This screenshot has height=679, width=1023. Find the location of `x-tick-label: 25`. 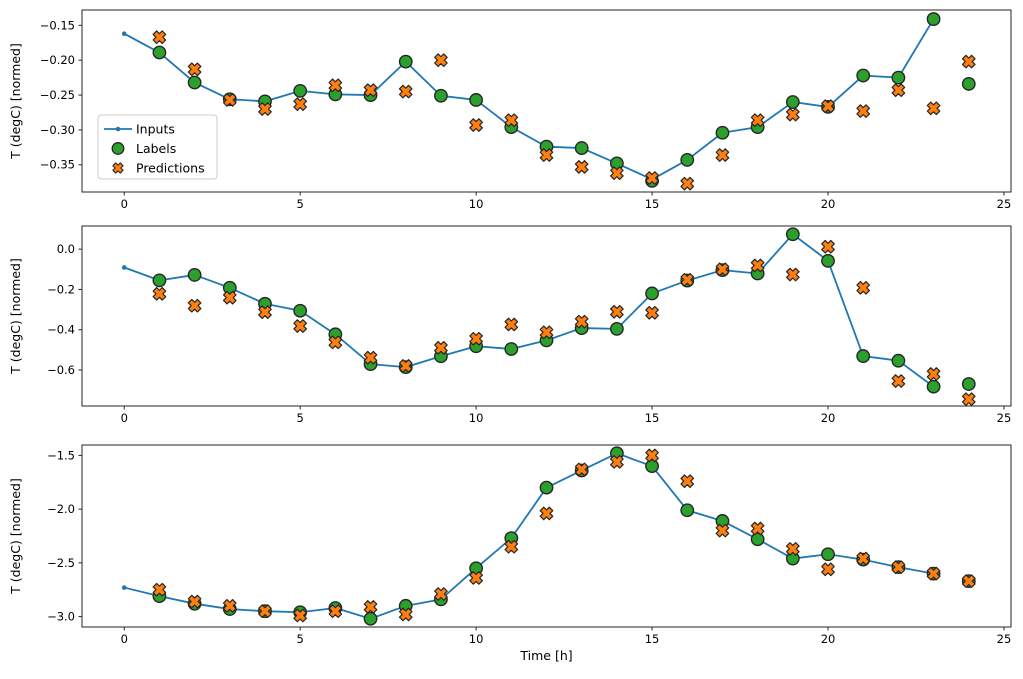

x-tick-label: 25 is located at coordinates (1004, 418).